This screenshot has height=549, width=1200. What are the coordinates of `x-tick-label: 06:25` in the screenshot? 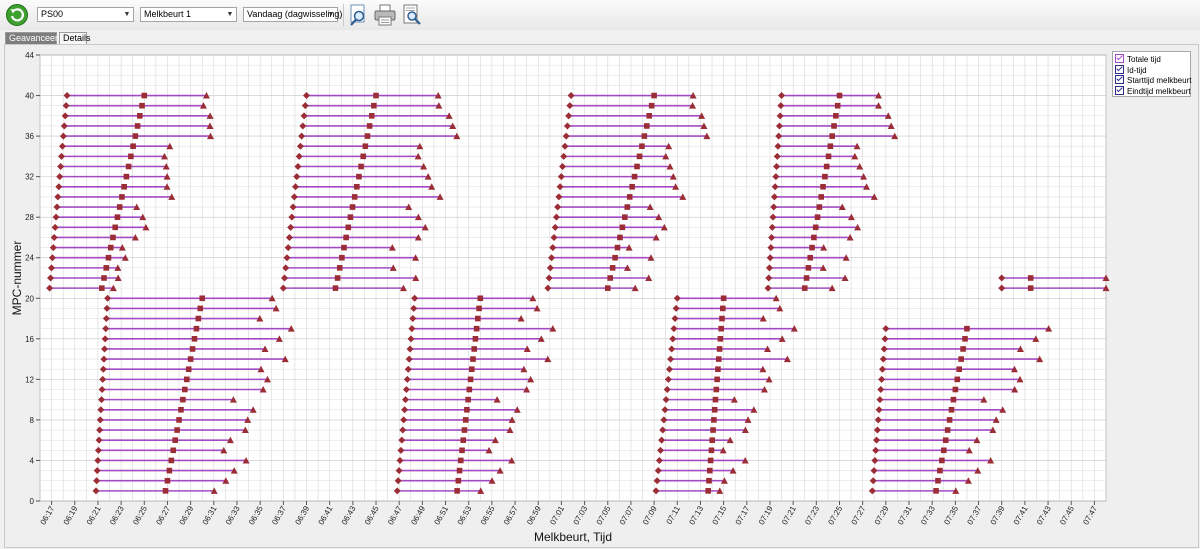 It's located at (140, 515).